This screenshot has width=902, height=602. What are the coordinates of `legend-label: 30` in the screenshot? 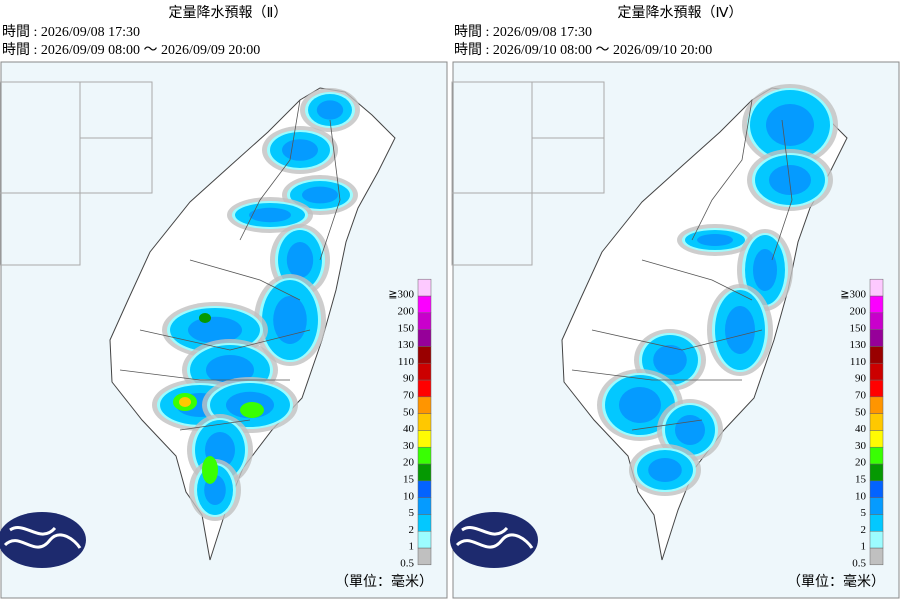 It's located at (861, 446).